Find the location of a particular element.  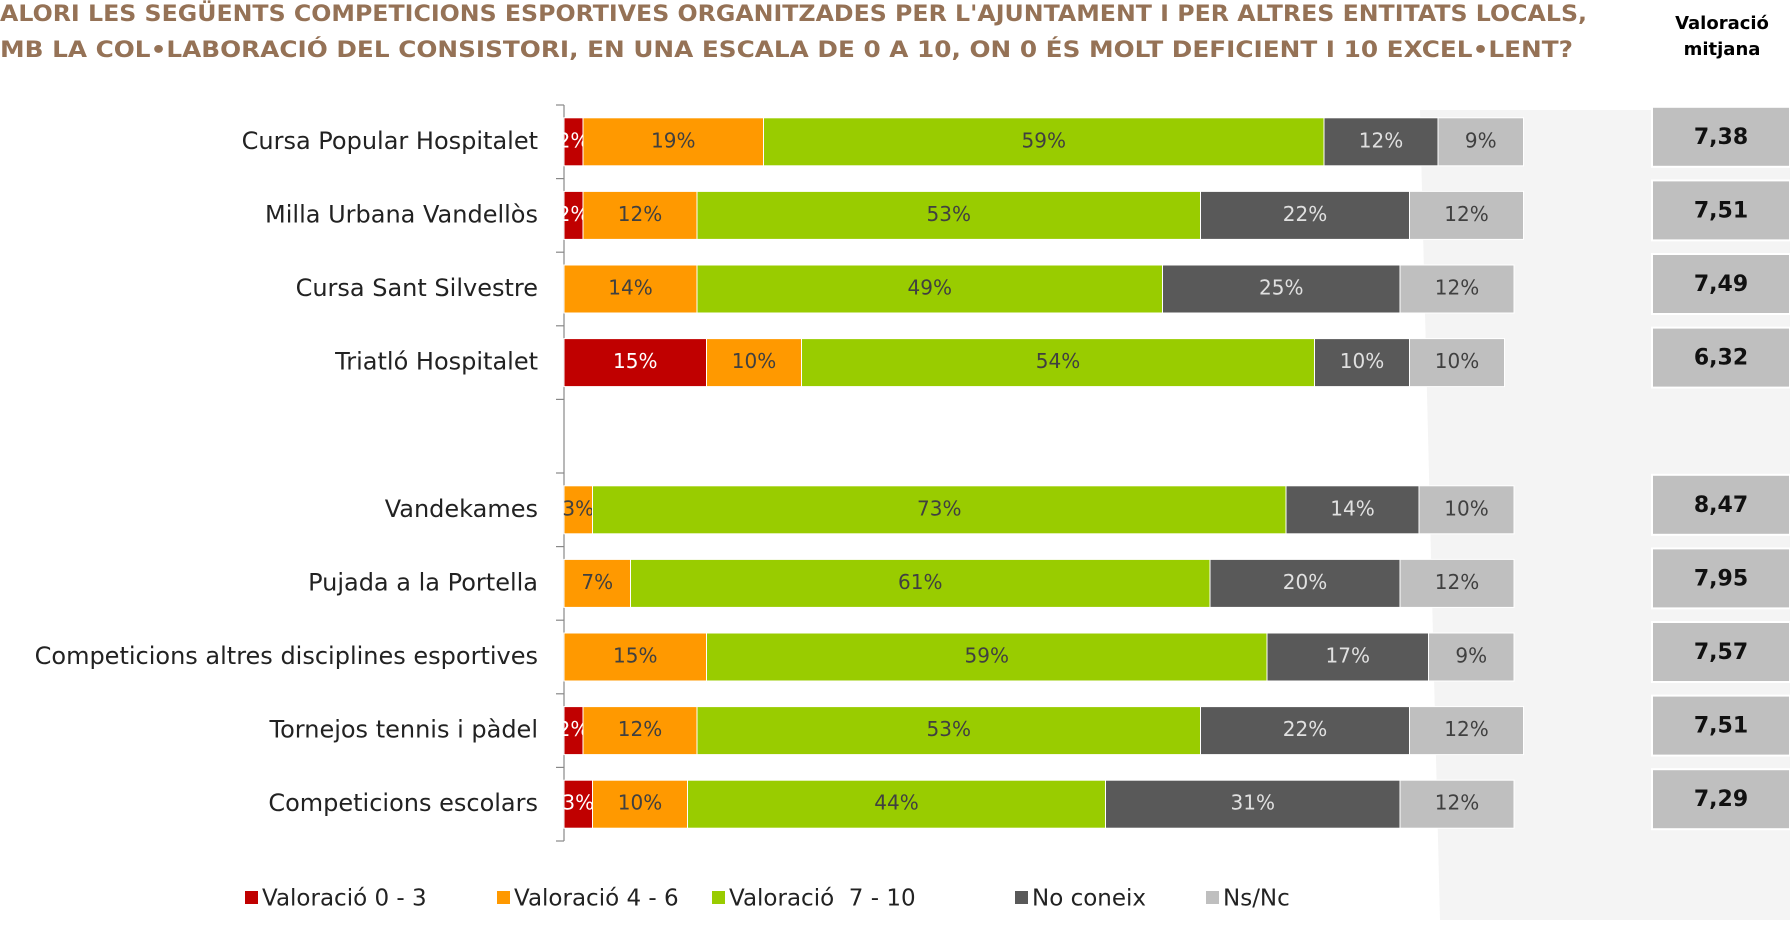

legend-label: Valoració 7 - 10 is located at coordinates (822, 899).